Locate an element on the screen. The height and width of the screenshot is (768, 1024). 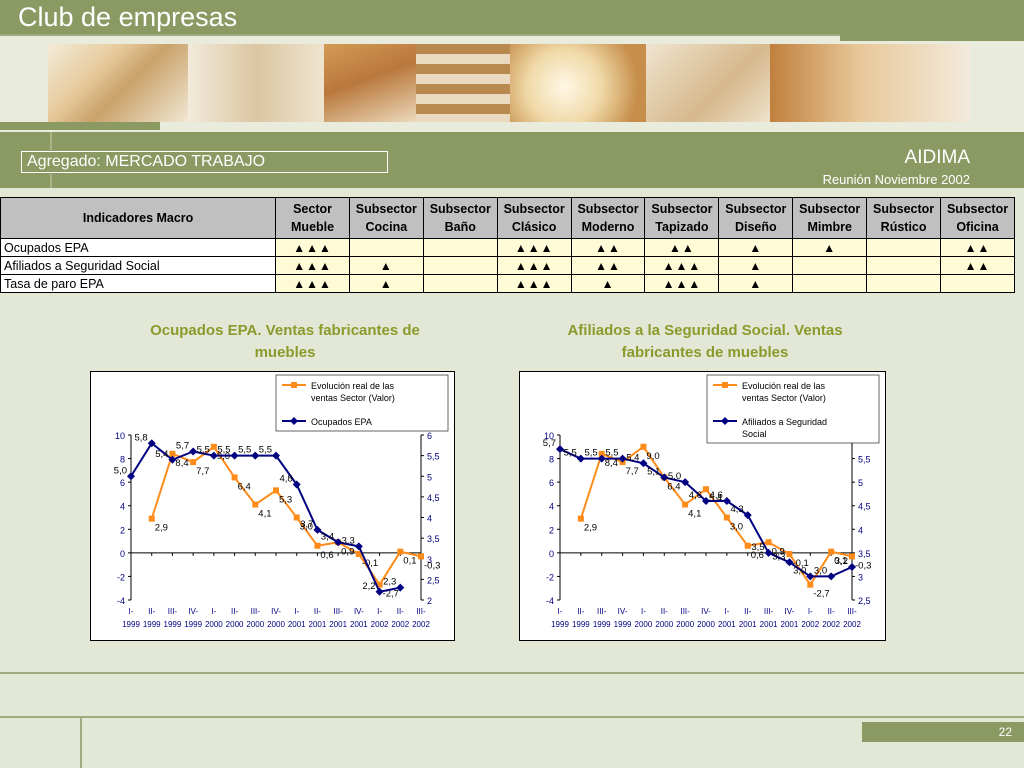
data-label: 5,4 is located at coordinates (632, 457).